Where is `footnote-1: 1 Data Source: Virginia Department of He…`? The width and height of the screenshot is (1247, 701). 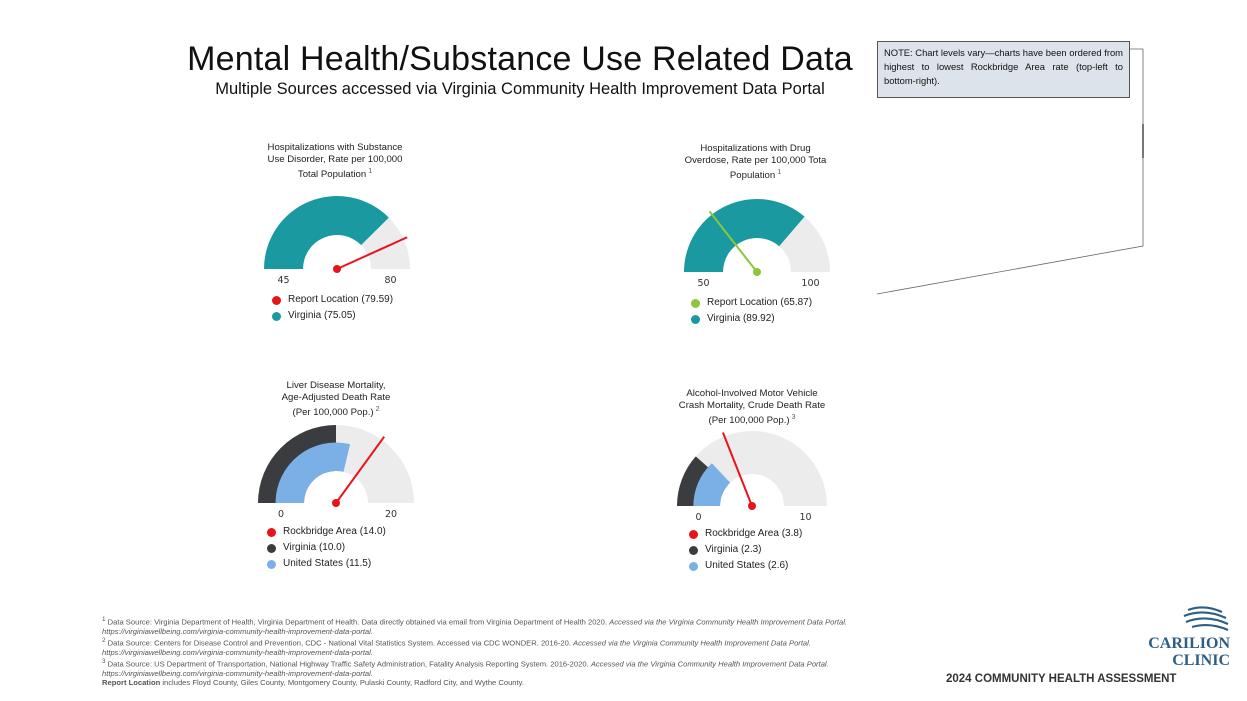
footnote-1: 1 Data Source: Virginia Department of He… is located at coordinates (475, 626).